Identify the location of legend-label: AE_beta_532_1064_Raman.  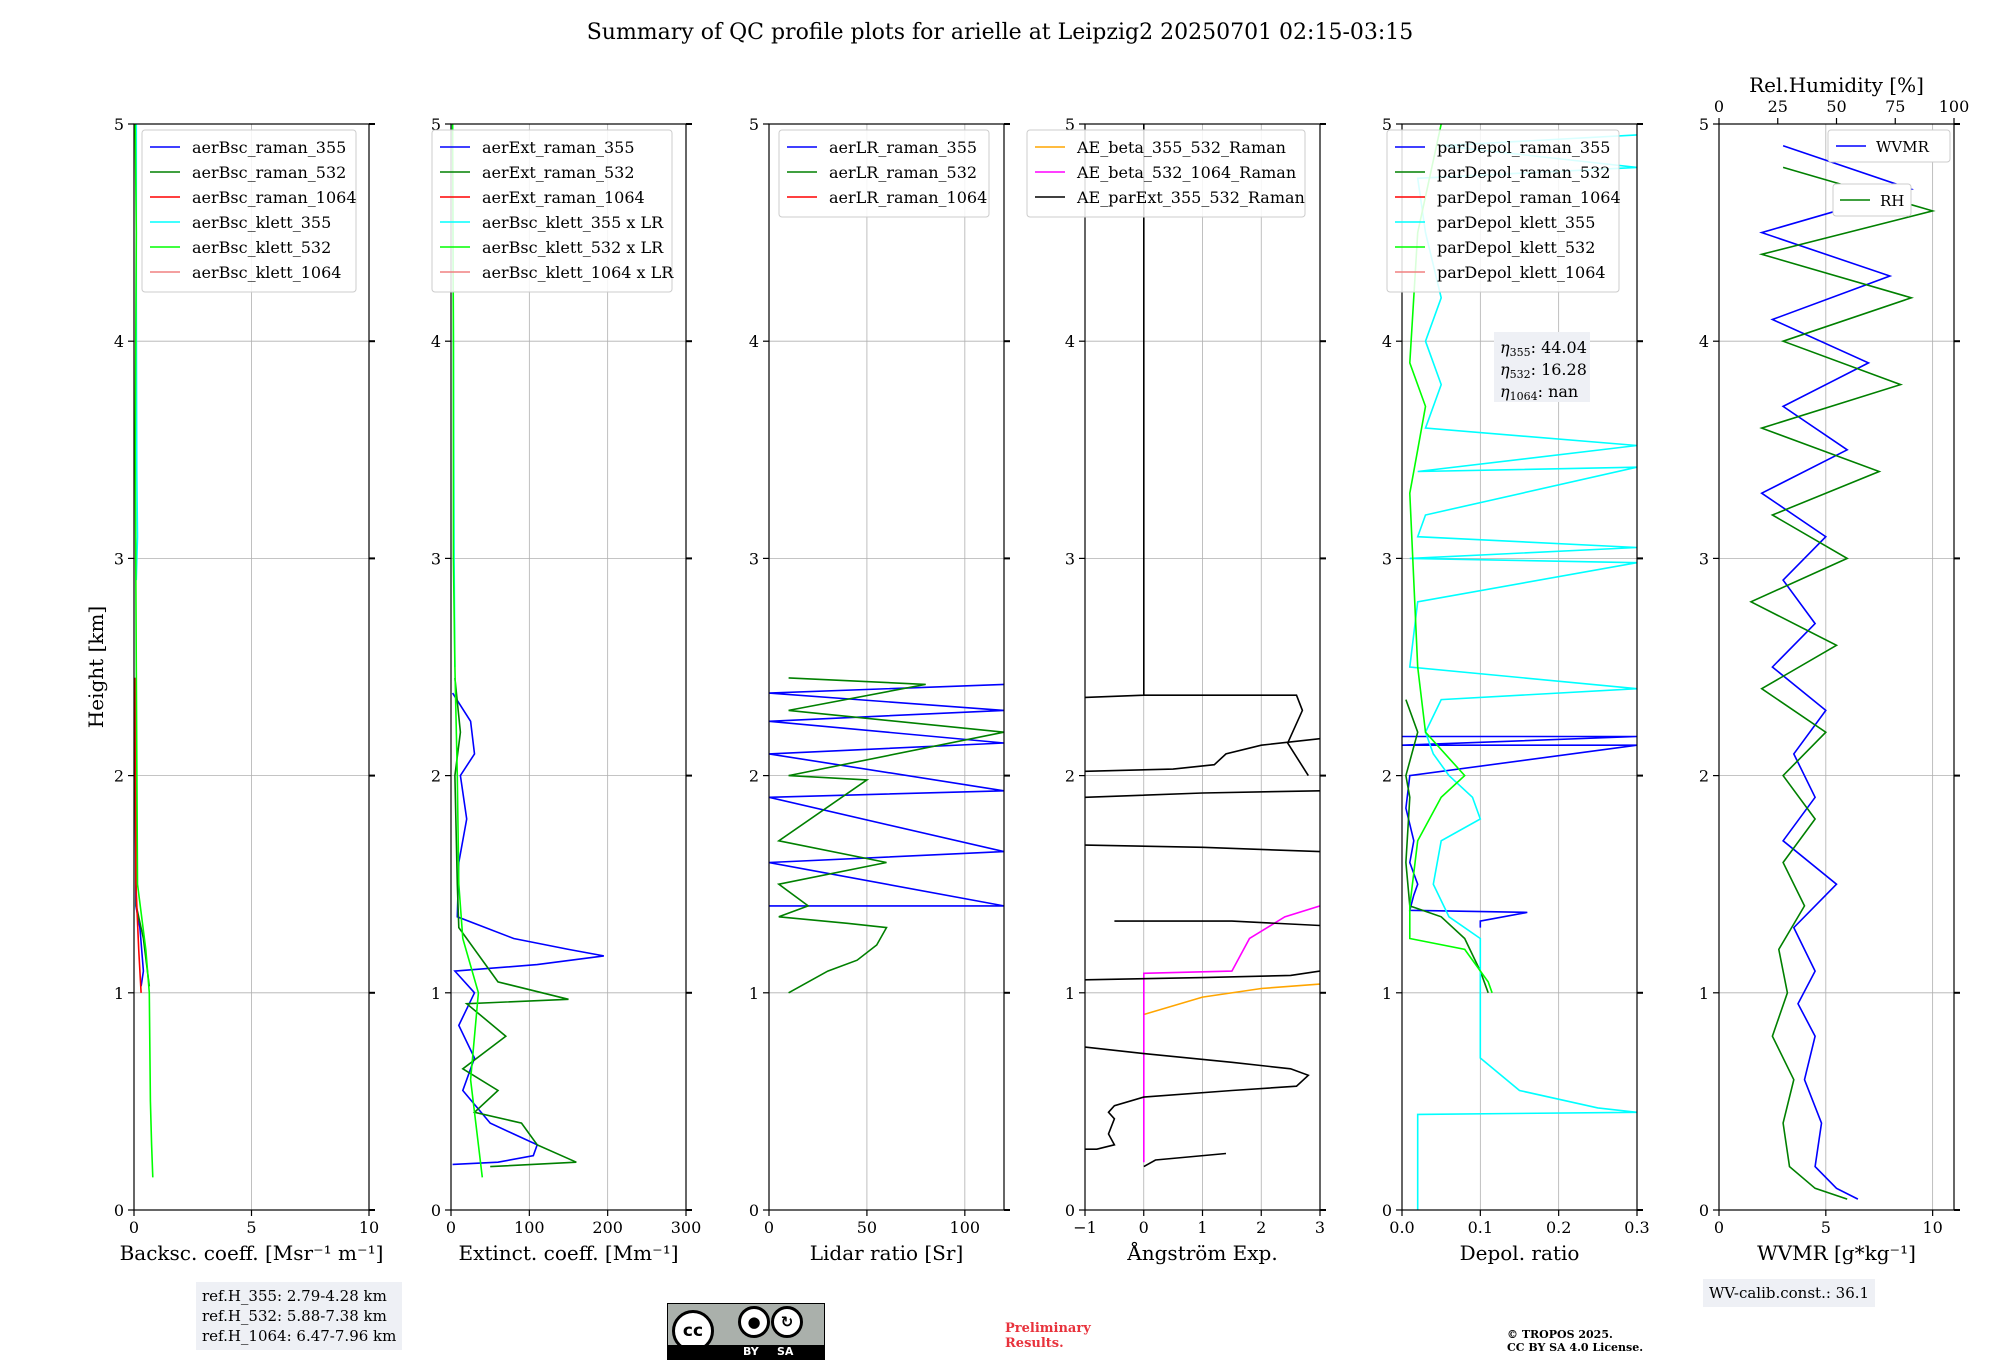
(1186, 172).